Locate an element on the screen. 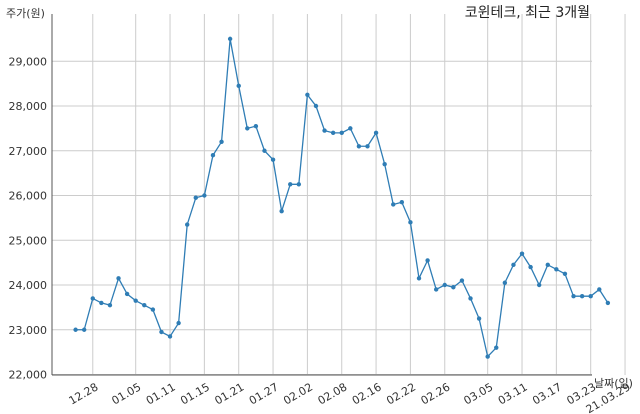  y-tick-label: 24,000 is located at coordinates (28, 285).